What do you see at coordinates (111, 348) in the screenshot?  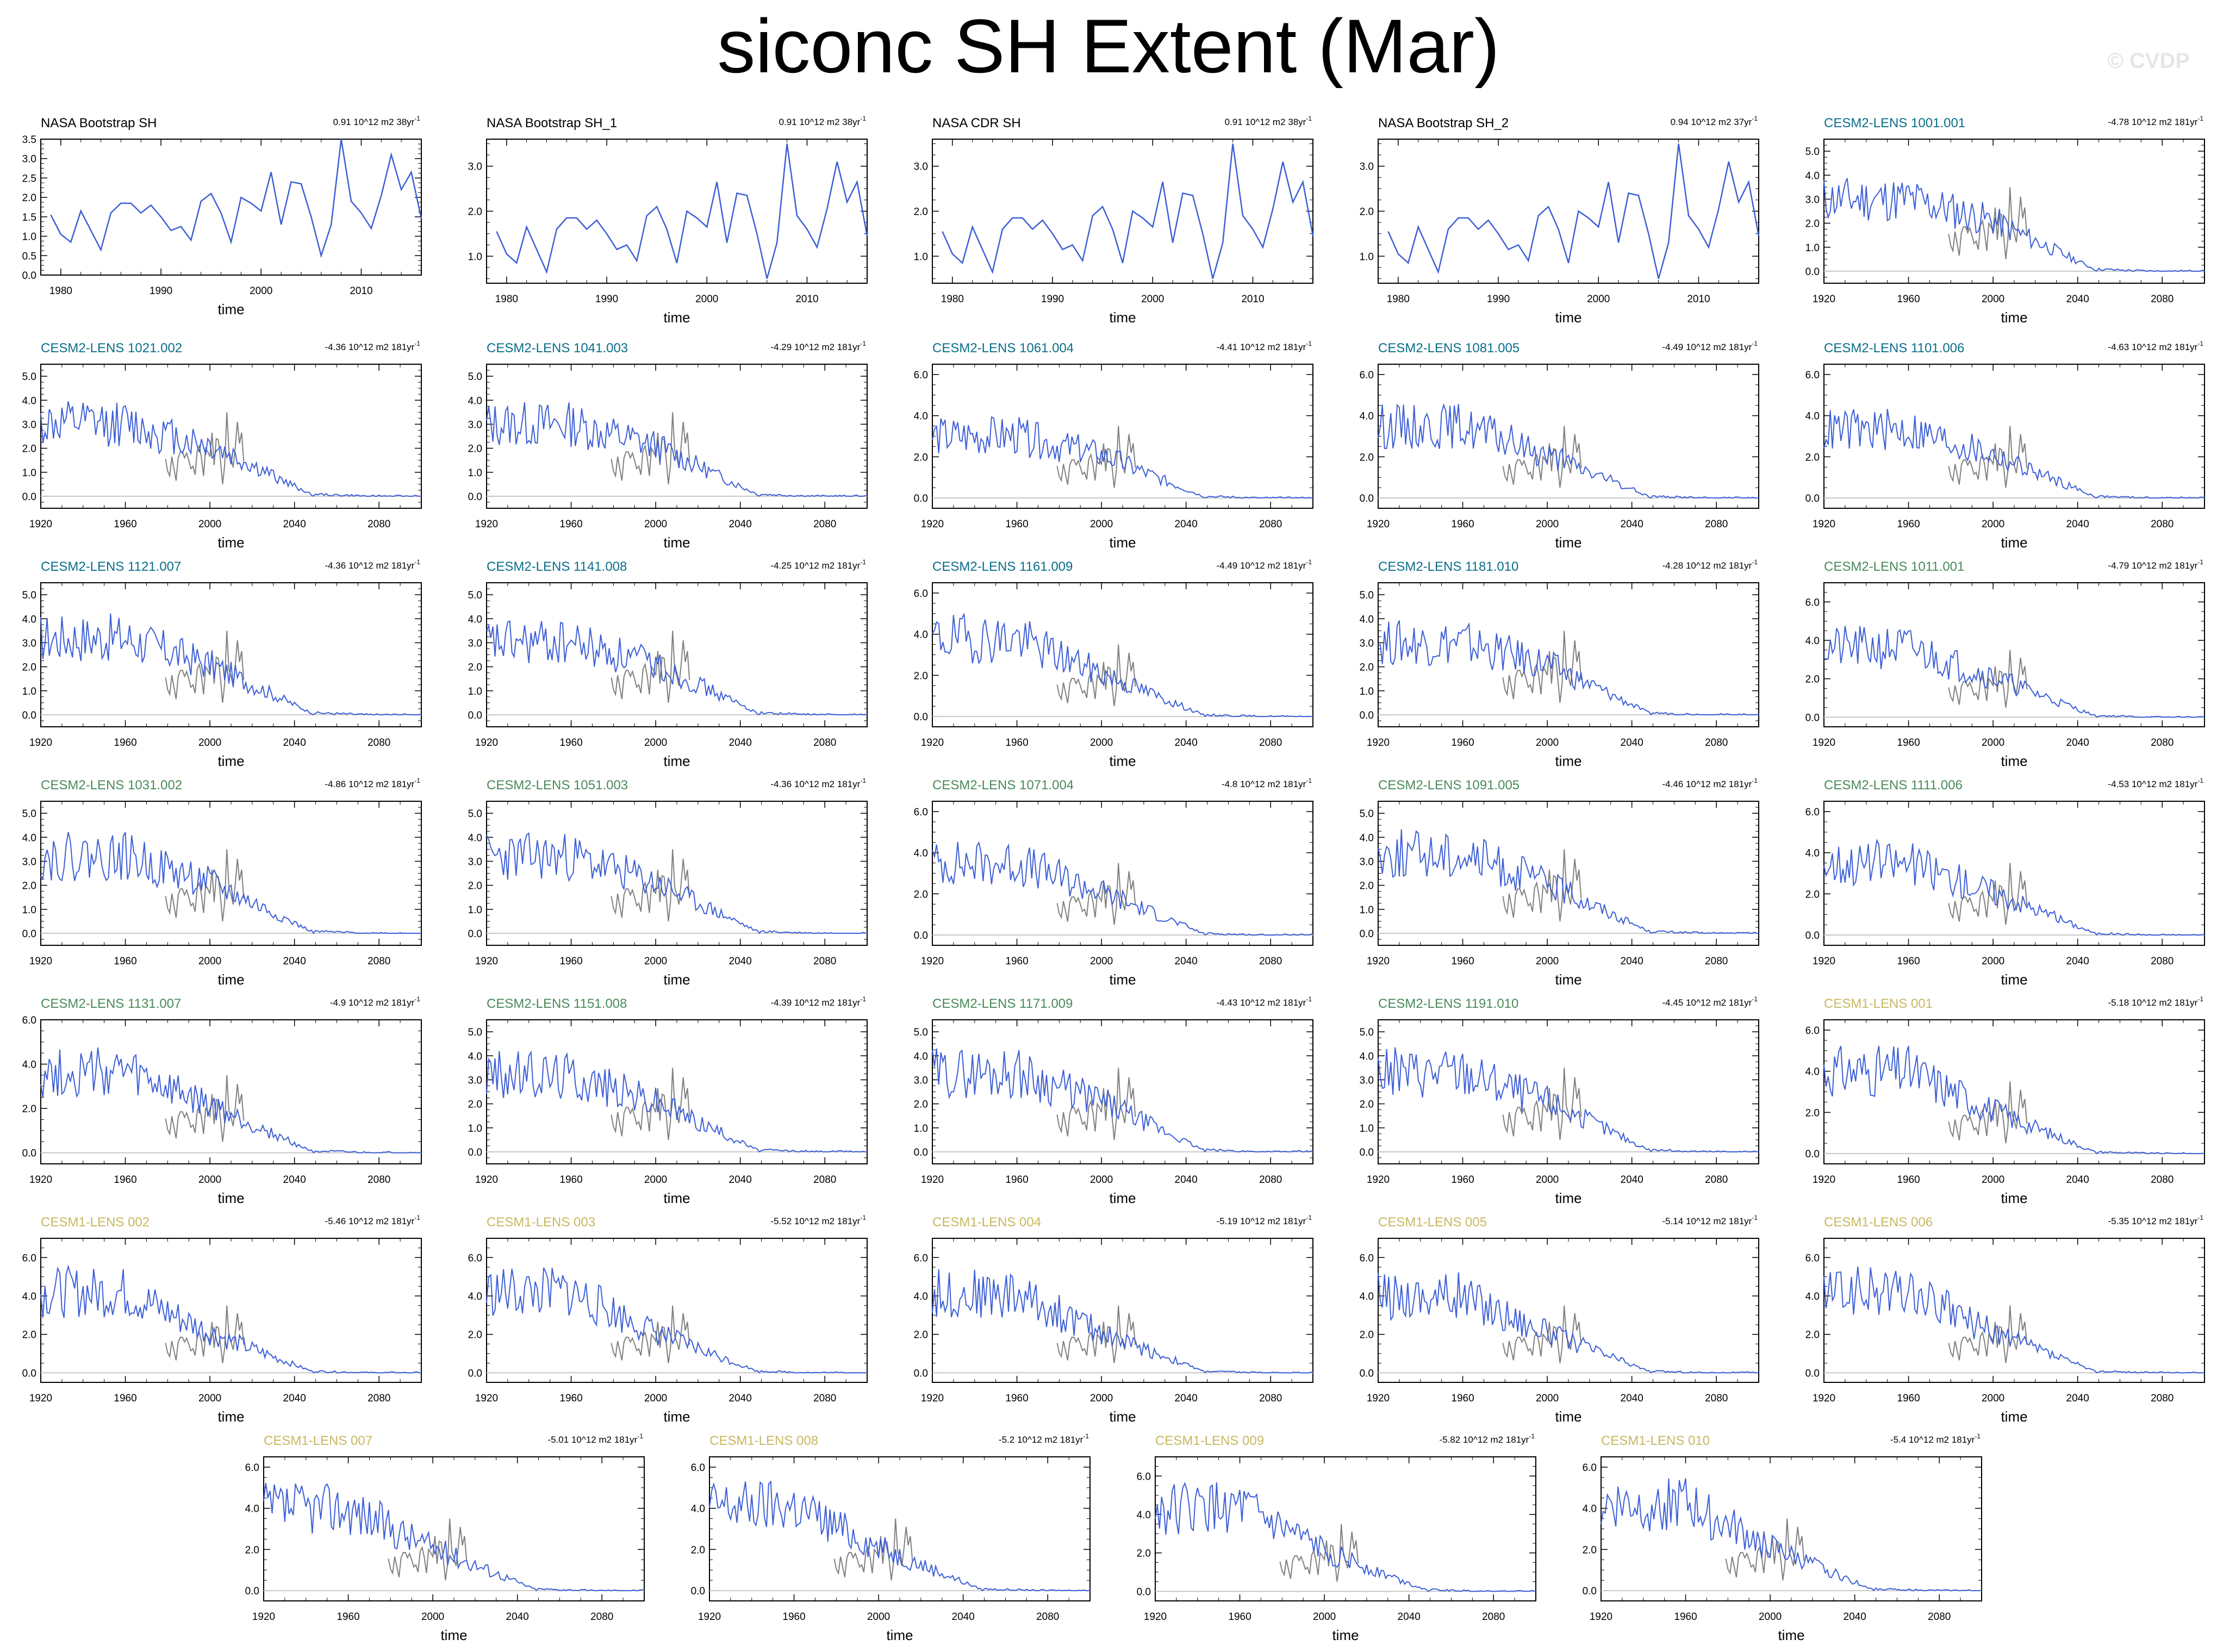 I see `panel-title: CESM2-LENS 1021.002` at bounding box center [111, 348].